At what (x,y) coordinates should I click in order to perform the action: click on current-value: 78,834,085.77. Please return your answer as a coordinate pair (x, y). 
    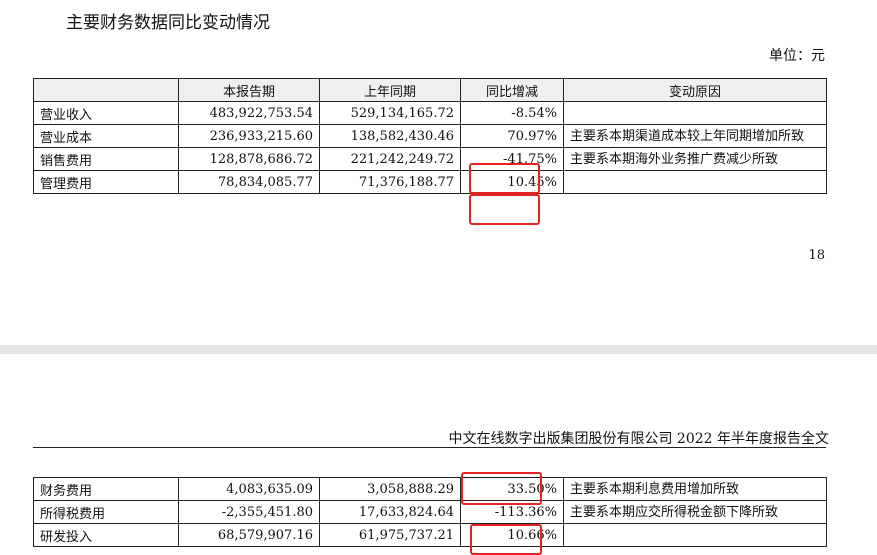
    Looking at the image, I should click on (249, 182).